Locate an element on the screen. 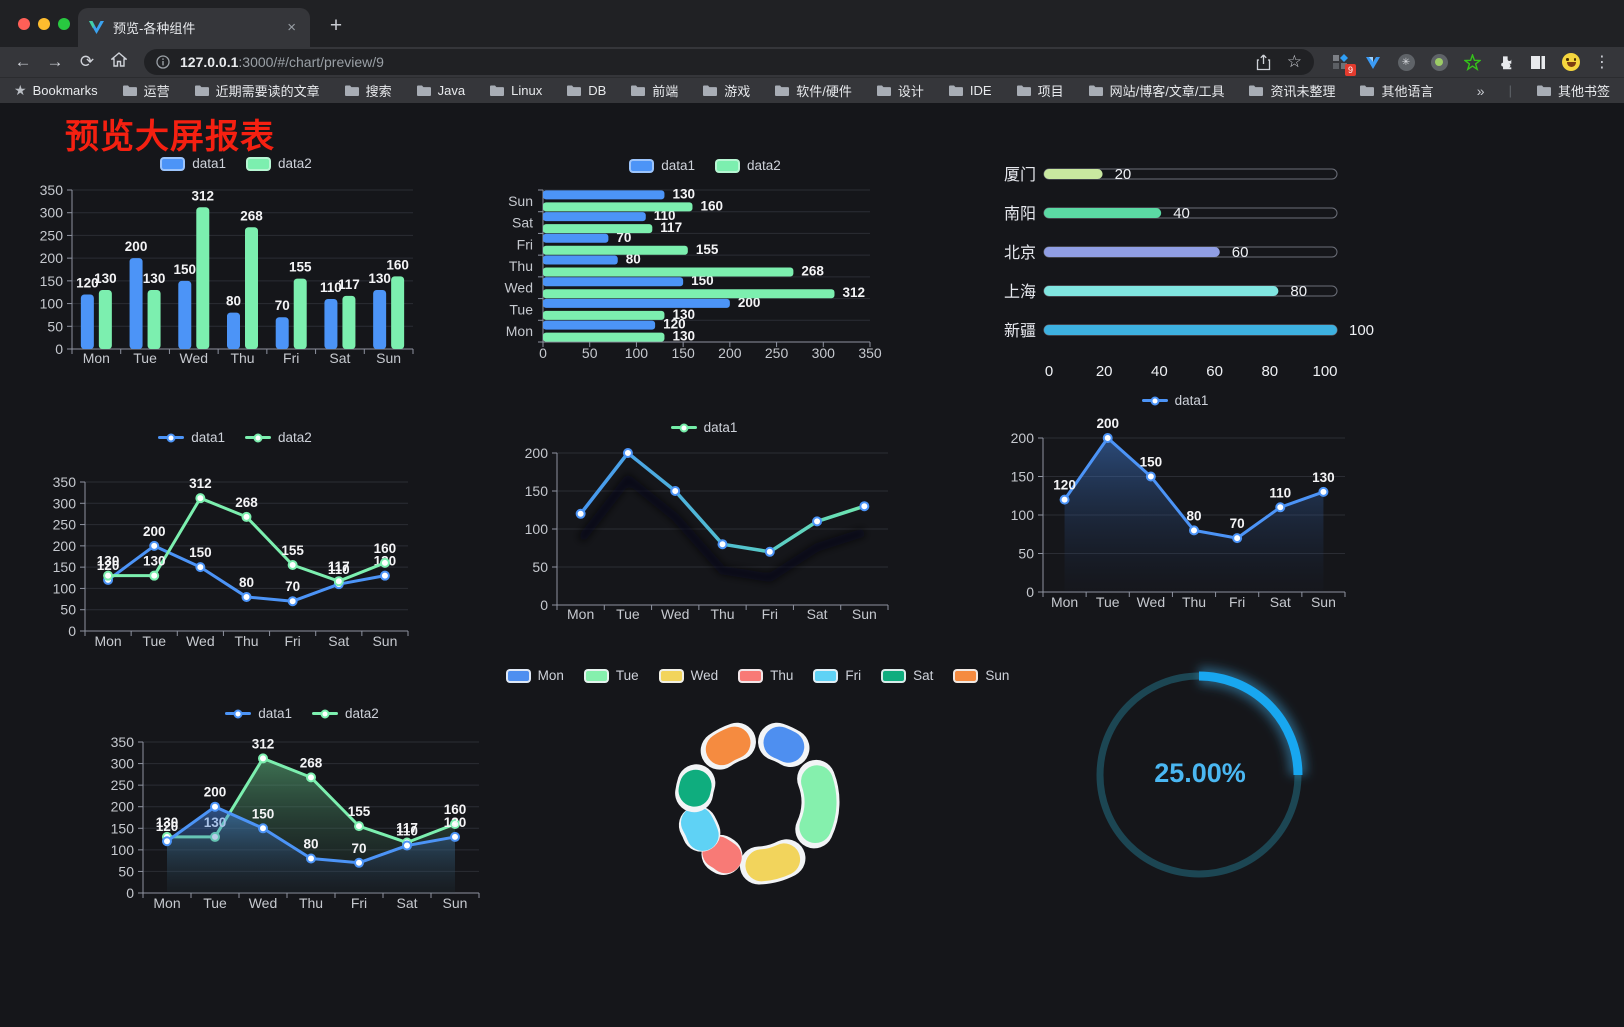 The width and height of the screenshot is (1624, 1027). address-bar: 127.0.0.1:3000/#/chart/preview/9 ☆ is located at coordinates (729, 62).